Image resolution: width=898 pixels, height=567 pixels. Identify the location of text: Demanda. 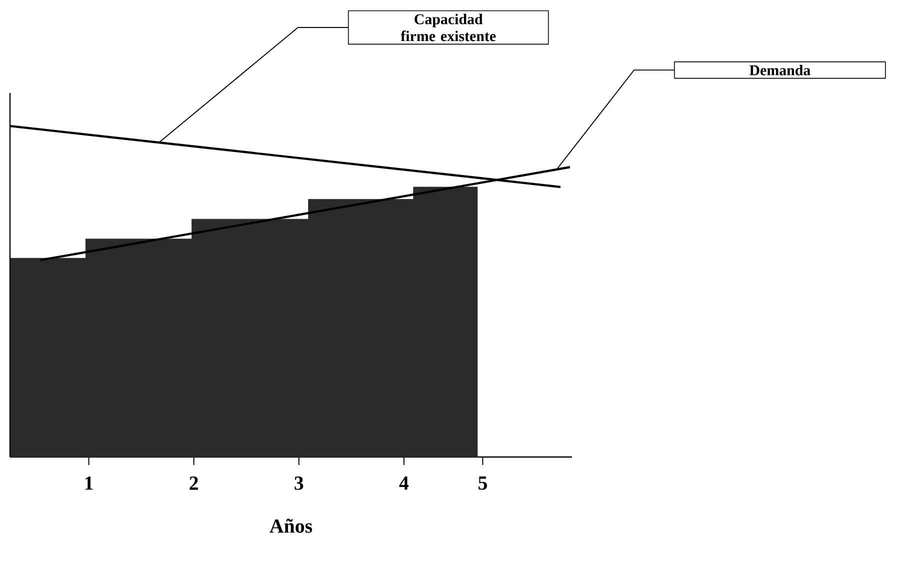
(779, 70).